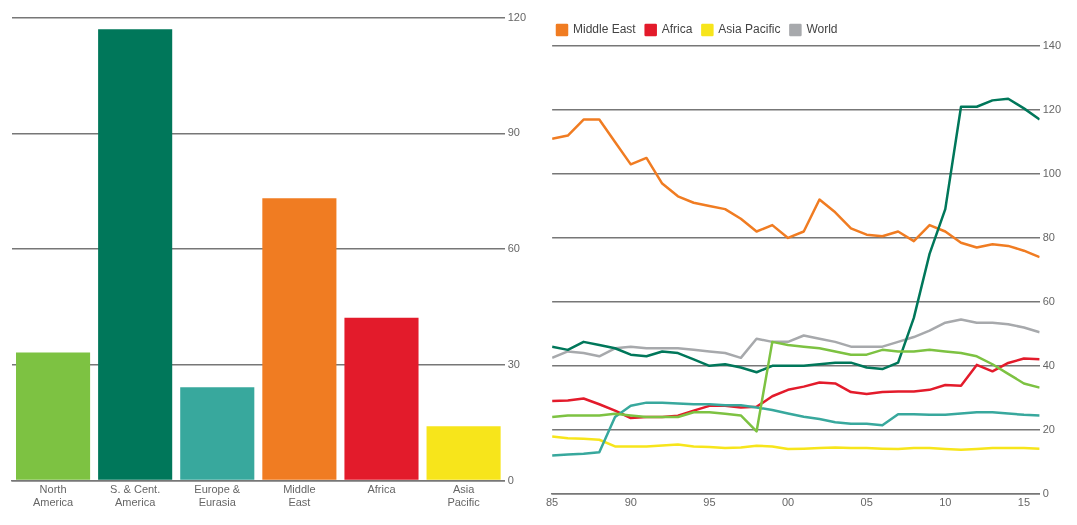 This screenshot has width=1077, height=525. What do you see at coordinates (513, 363) in the screenshot?
I see `y-tick-label: 30` at bounding box center [513, 363].